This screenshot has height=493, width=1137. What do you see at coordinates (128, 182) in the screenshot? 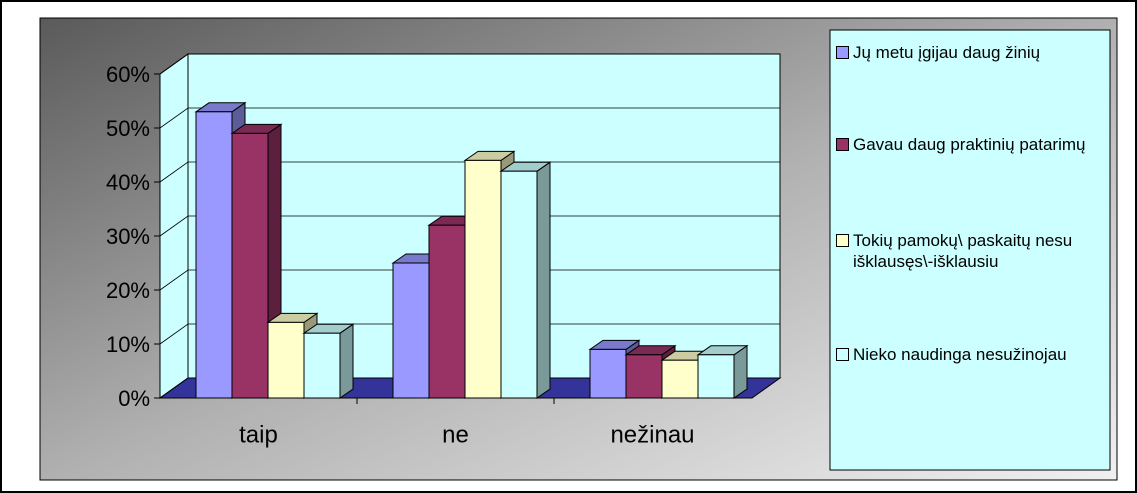
I see `y-tick-label: 40%` at bounding box center [128, 182].